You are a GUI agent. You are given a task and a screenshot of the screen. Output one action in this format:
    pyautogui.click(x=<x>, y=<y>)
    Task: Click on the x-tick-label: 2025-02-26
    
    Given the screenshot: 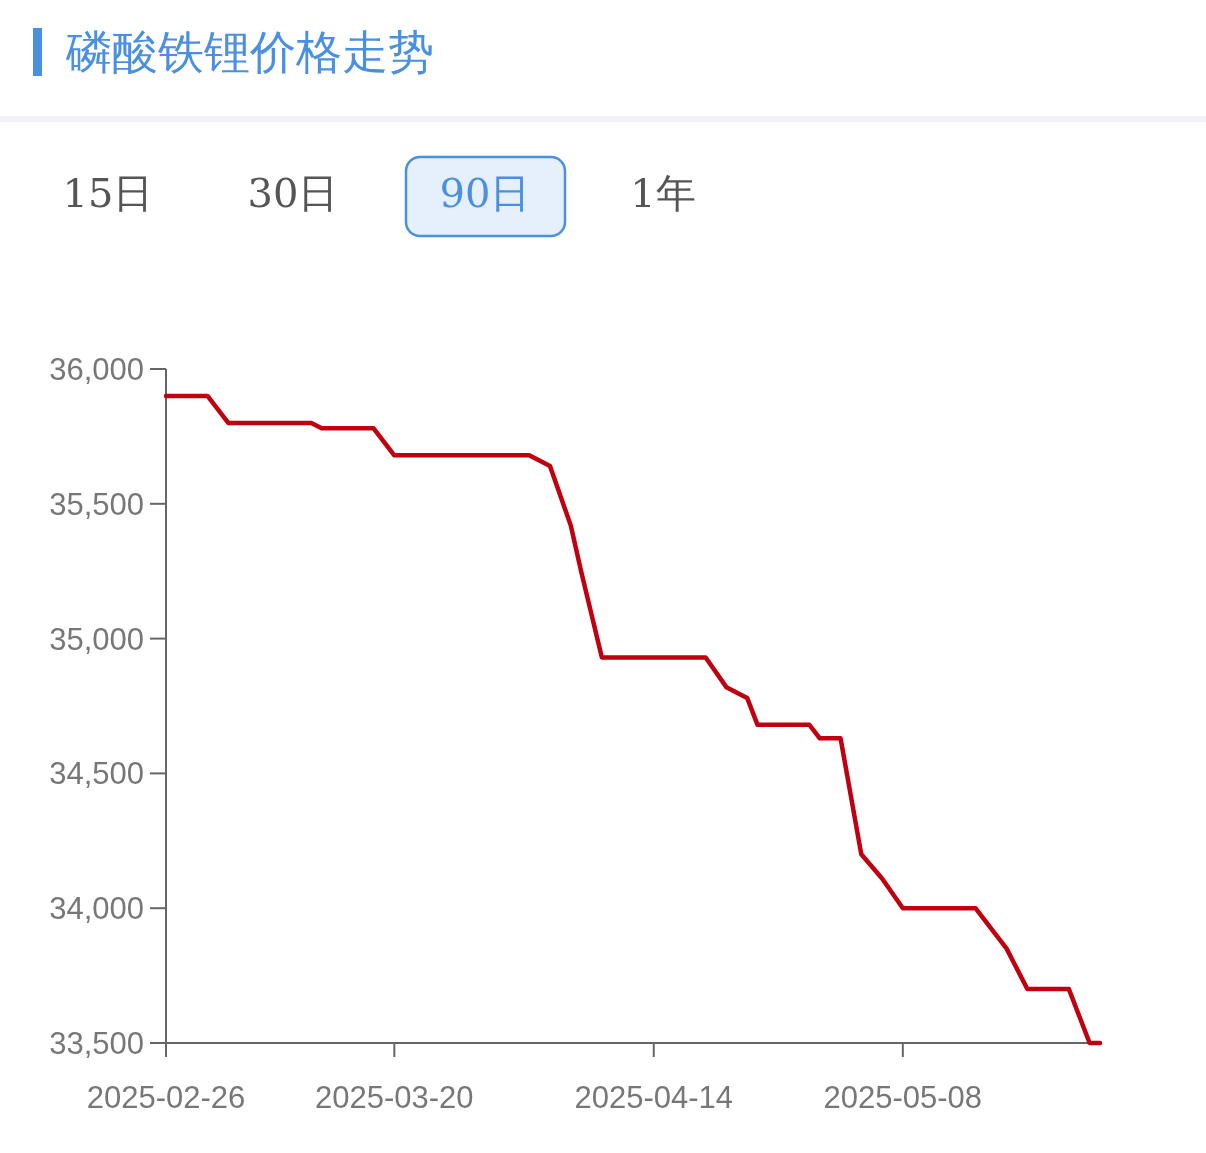 What is the action you would take?
    pyautogui.click(x=166, y=1097)
    